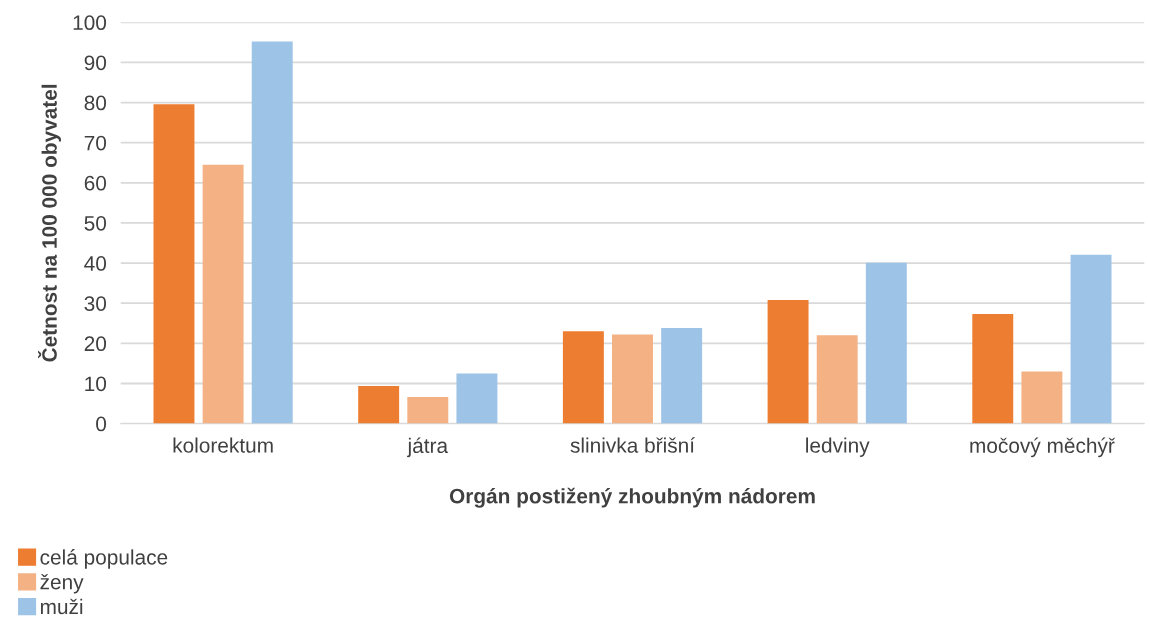 This screenshot has width=1150, height=637. I want to click on y-tick-label: 60, so click(95, 183).